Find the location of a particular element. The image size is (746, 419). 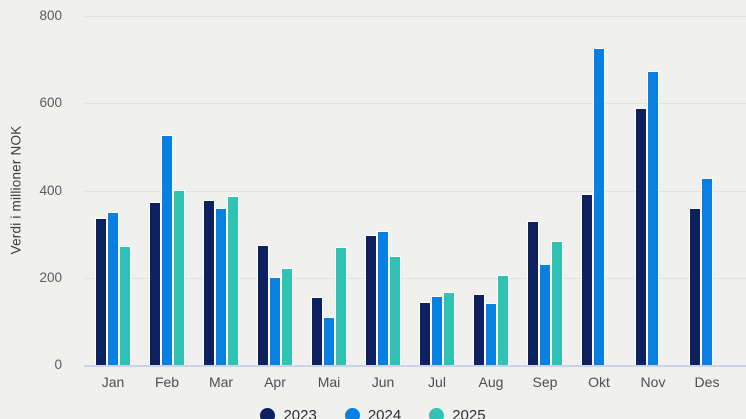

bar-group-okt is located at coordinates (599, 190).